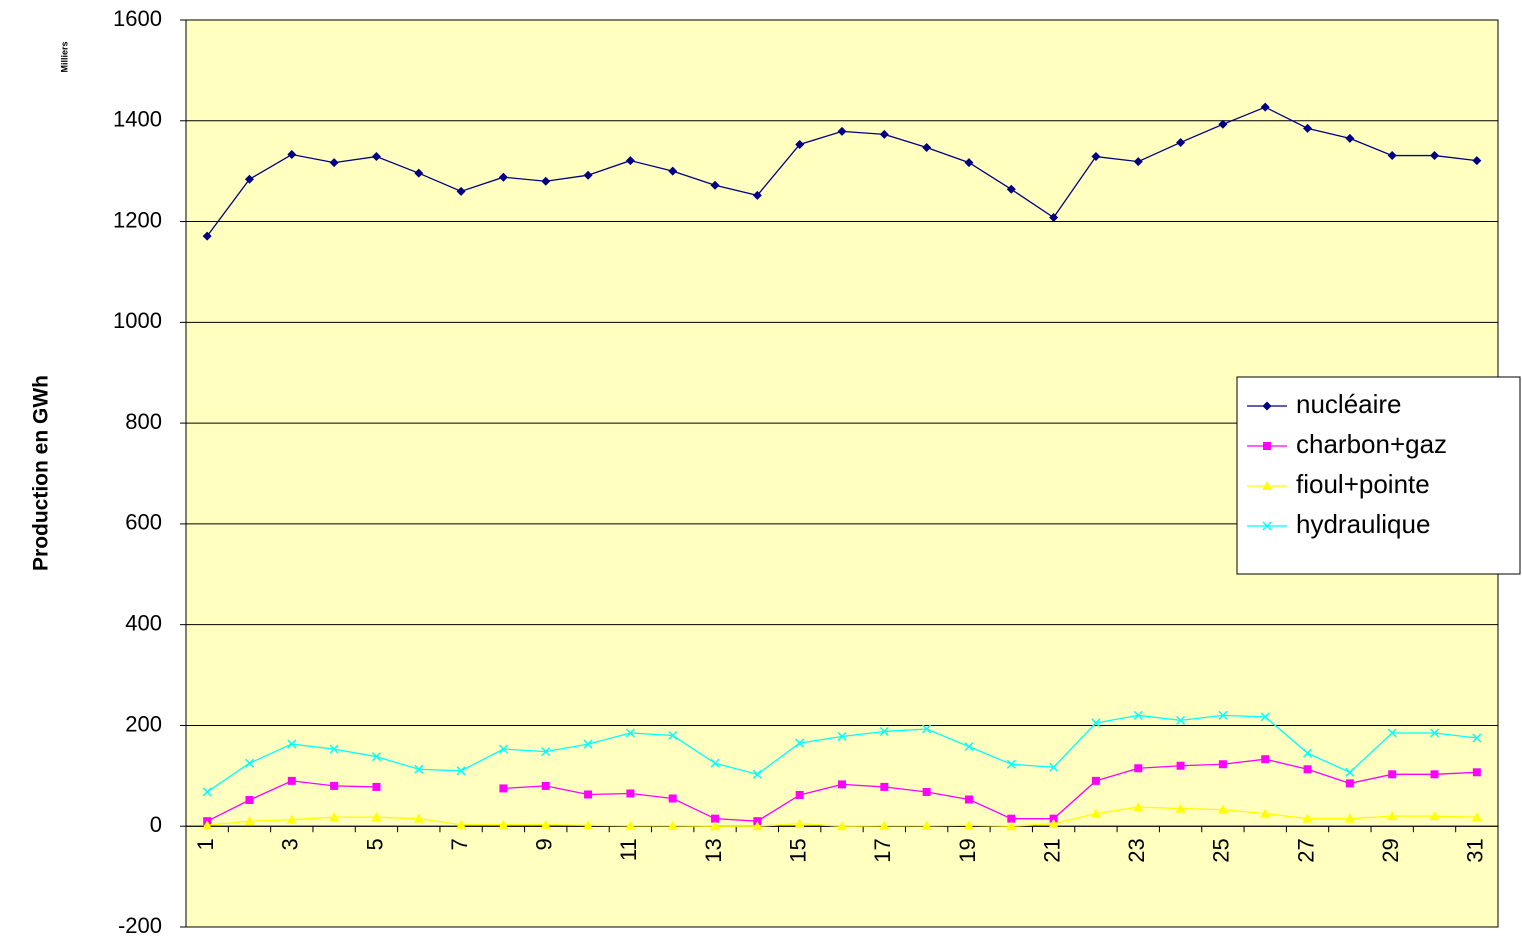  What do you see at coordinates (137, 18) in the screenshot?
I see `y-tick-label: 1600` at bounding box center [137, 18].